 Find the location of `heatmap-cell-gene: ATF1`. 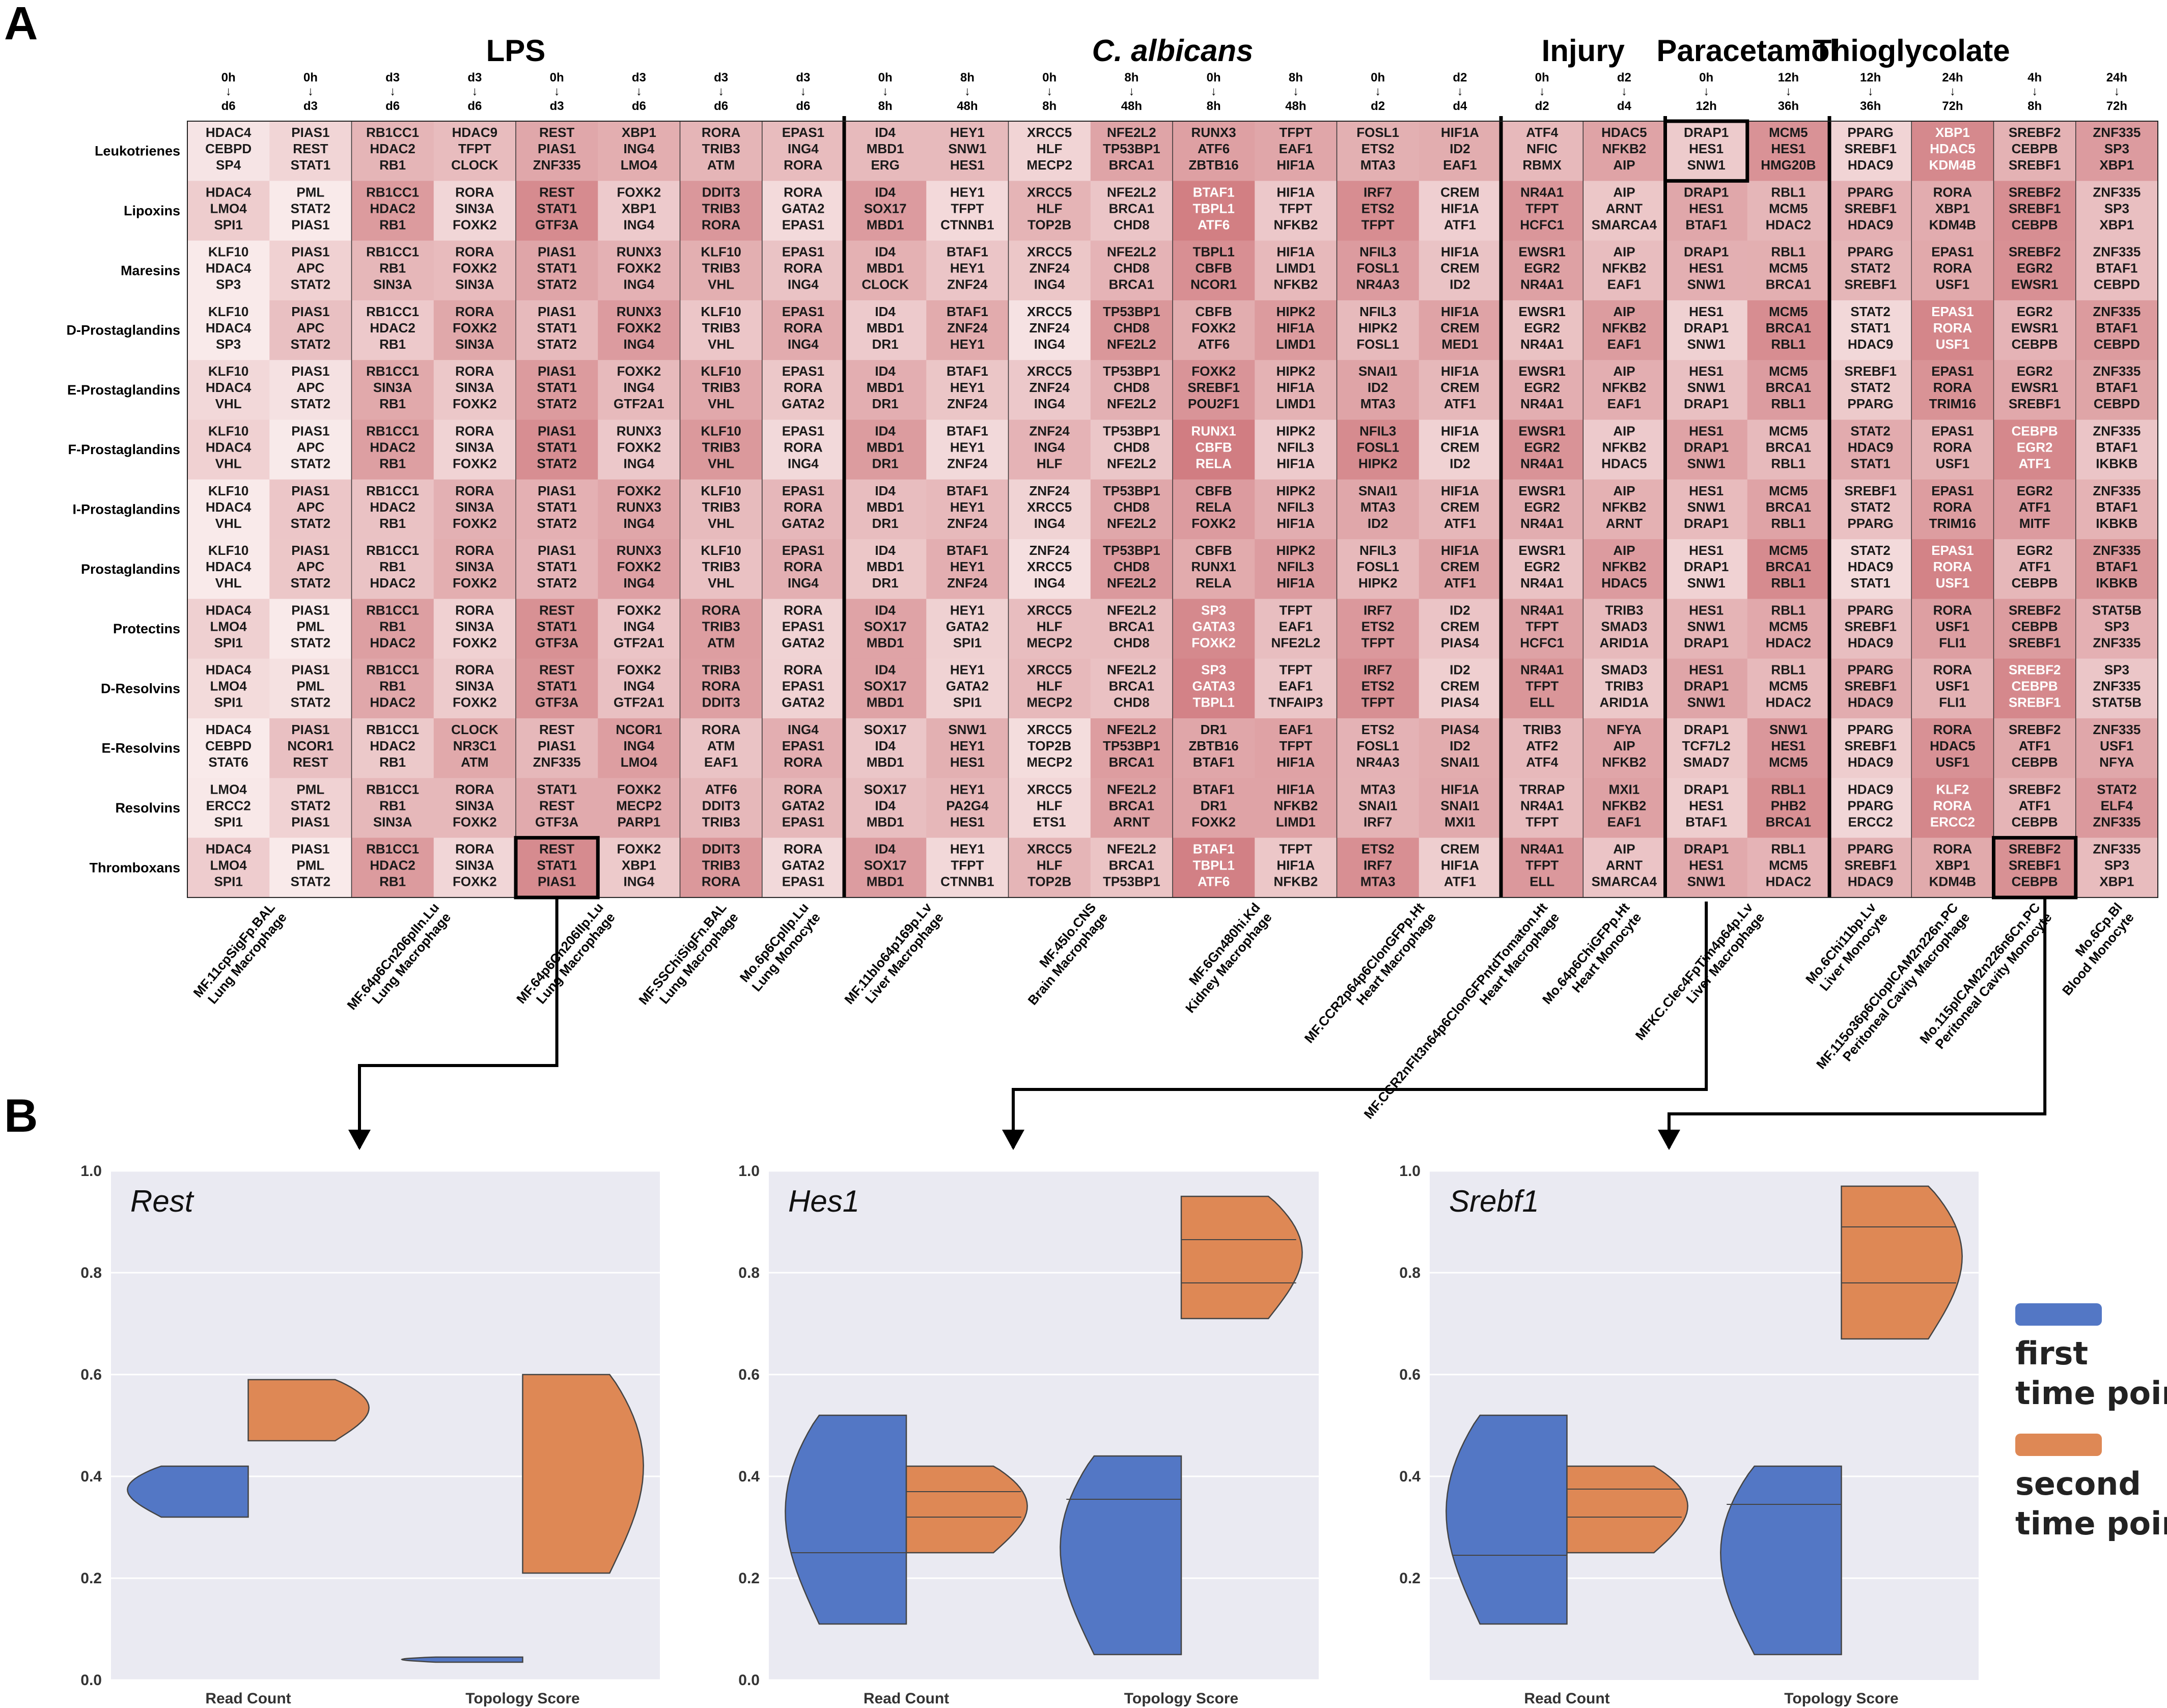

heatmap-cell-gene: ATF1 is located at coordinates (1460, 403).